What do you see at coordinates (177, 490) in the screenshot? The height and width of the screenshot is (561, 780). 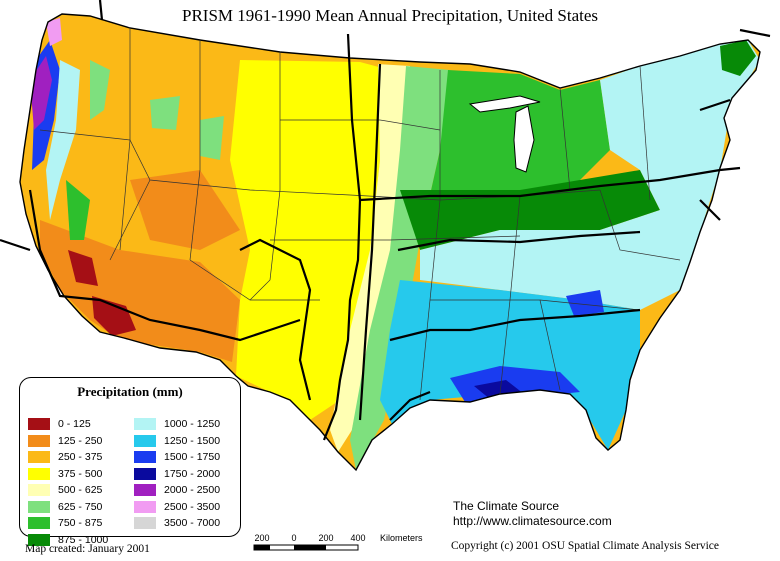 I see `legend-item: 2000 - 2500` at bounding box center [177, 490].